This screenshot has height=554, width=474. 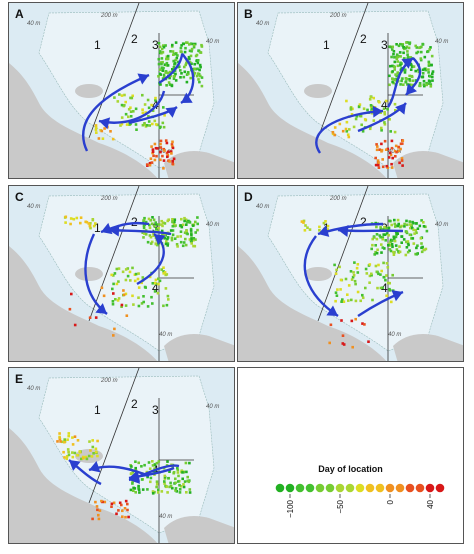 I want to click on coast, so click(x=199, y=529).